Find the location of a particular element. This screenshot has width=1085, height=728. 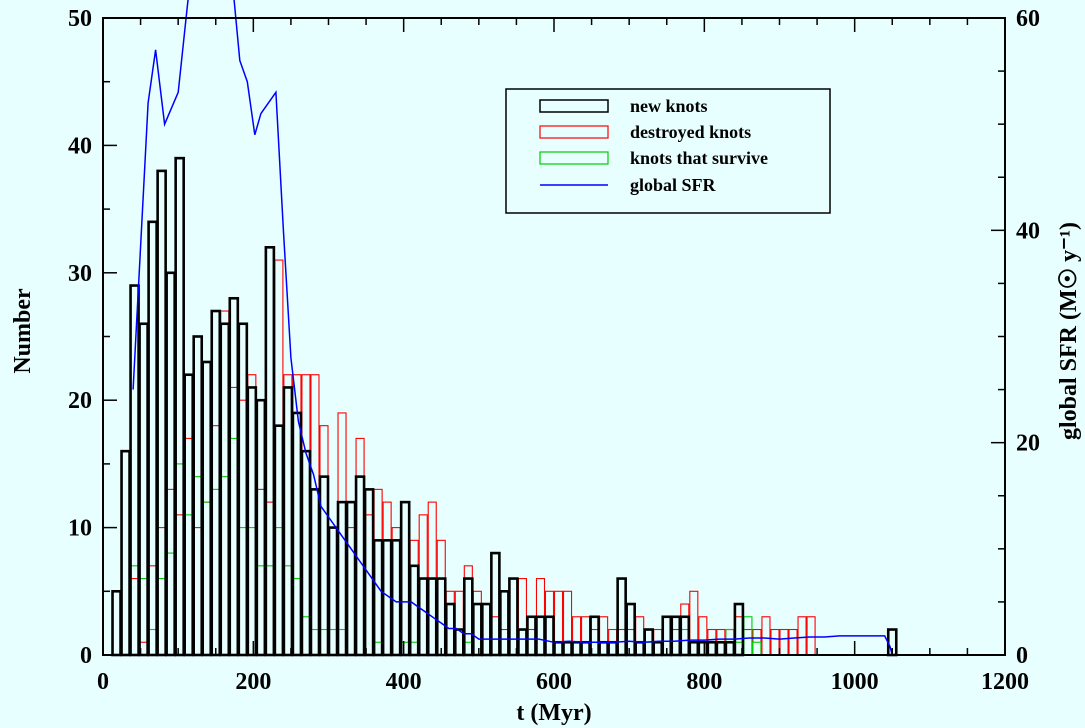

y-tick-label-left: 10 is located at coordinates (80, 529).